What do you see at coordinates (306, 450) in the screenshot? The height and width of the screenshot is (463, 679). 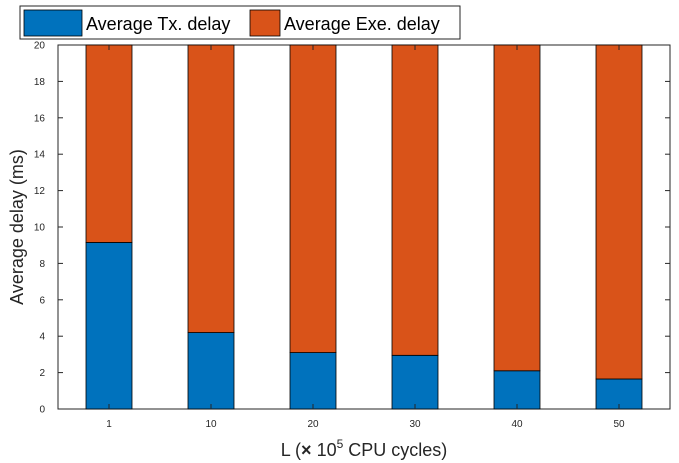 I see `x-axis-label-times: ×` at bounding box center [306, 450].